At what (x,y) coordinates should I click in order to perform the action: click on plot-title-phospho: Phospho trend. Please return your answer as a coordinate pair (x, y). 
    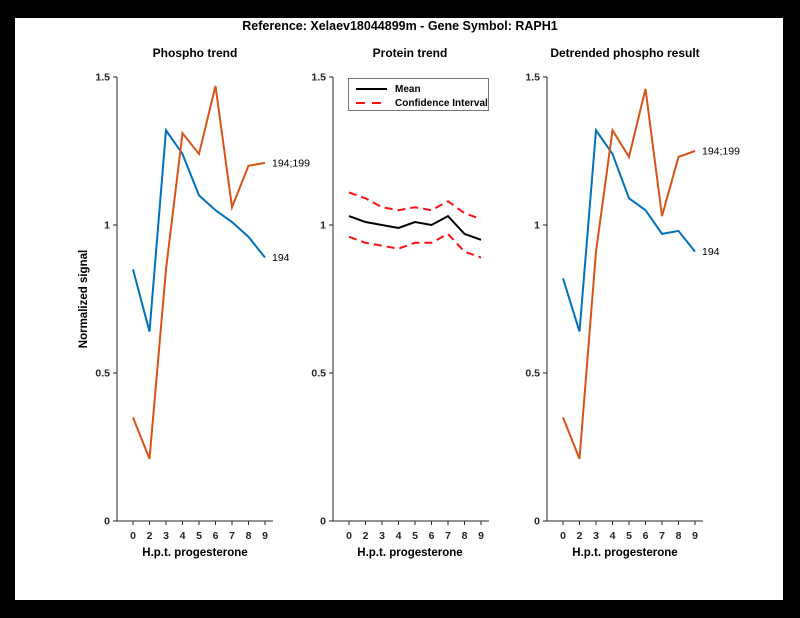
    Looking at the image, I should click on (195, 53).